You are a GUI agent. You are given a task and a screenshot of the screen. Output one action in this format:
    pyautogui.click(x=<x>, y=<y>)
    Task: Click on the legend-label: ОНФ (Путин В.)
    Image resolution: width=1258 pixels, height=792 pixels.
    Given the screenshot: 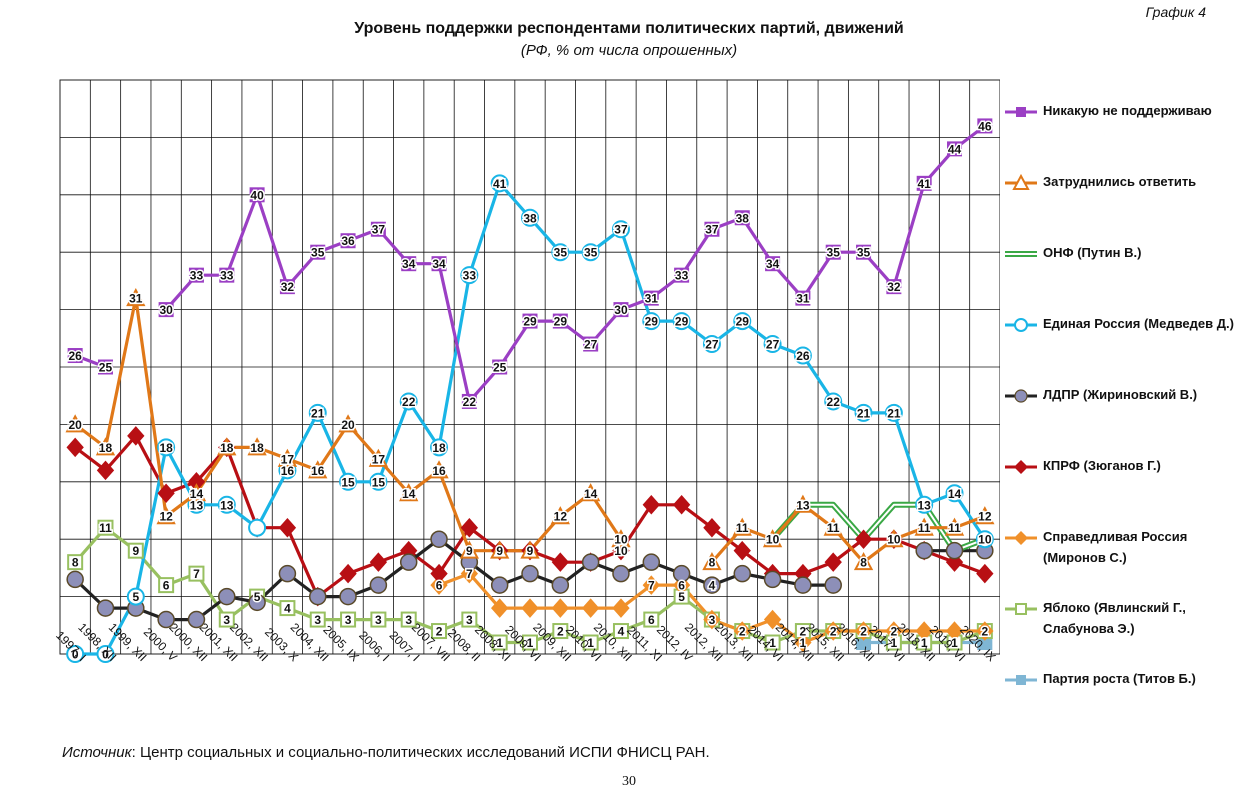 What is the action you would take?
    pyautogui.click(x=1092, y=252)
    